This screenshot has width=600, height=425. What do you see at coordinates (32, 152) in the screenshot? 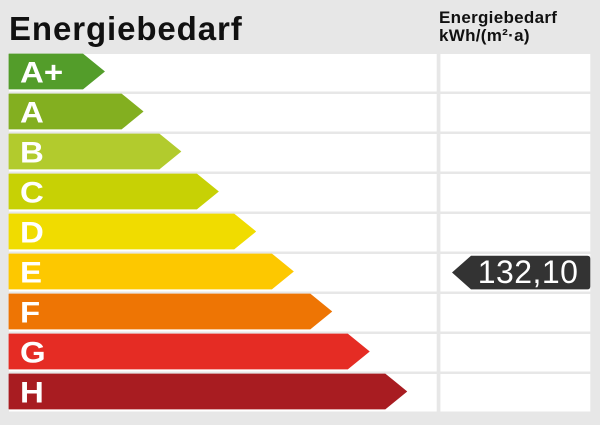
I see `svg-text: B` at bounding box center [32, 152].